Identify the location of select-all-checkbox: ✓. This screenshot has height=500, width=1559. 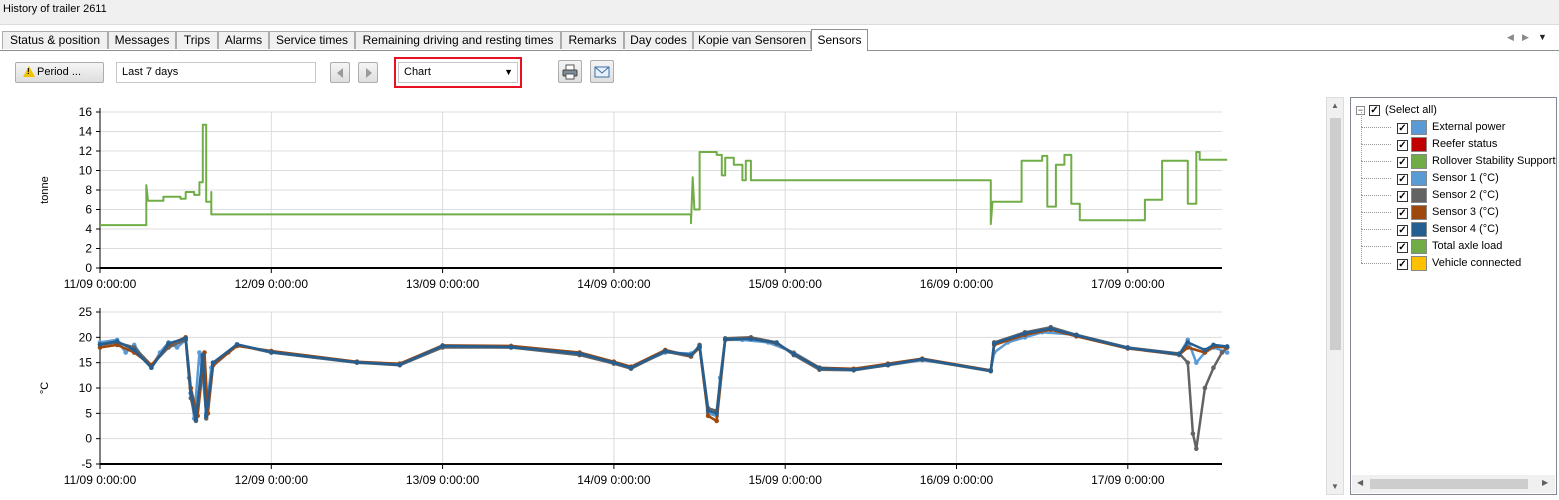
(1374, 110).